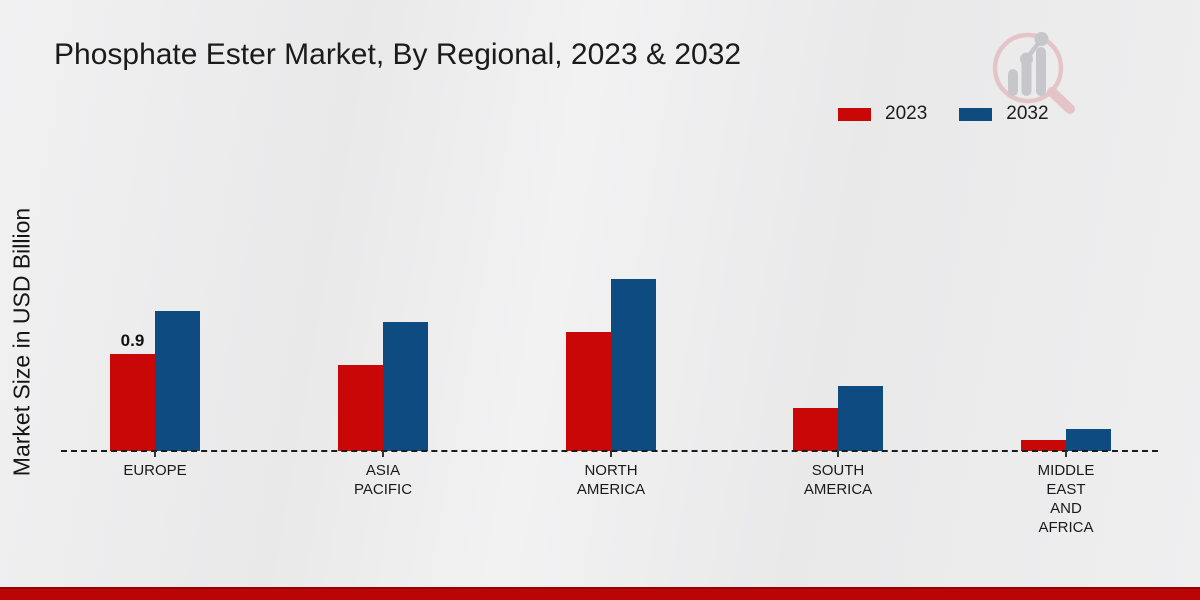  What do you see at coordinates (132, 402) in the screenshot?
I see `bar-2023-europe` at bounding box center [132, 402].